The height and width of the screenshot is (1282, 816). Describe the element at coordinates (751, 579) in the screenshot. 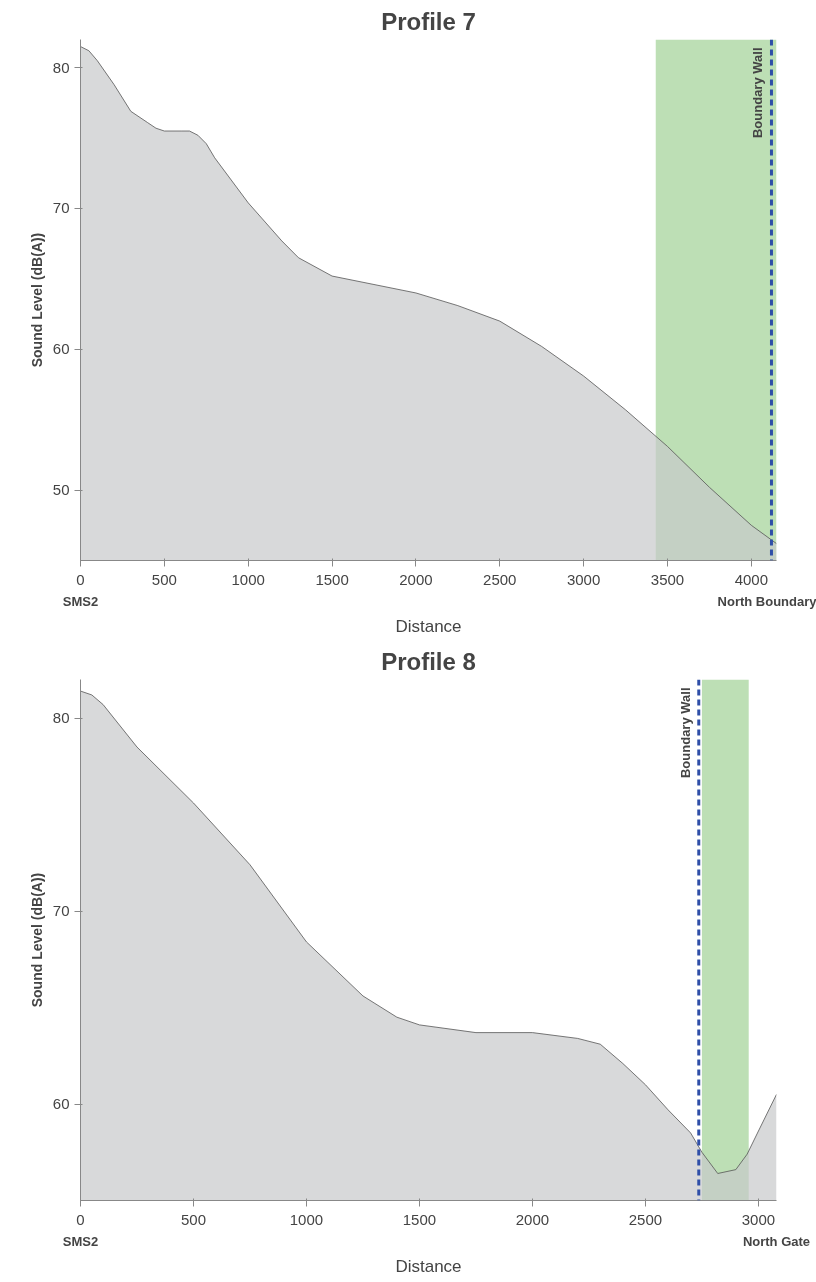

I see `x-tick-label: 4000` at that location.